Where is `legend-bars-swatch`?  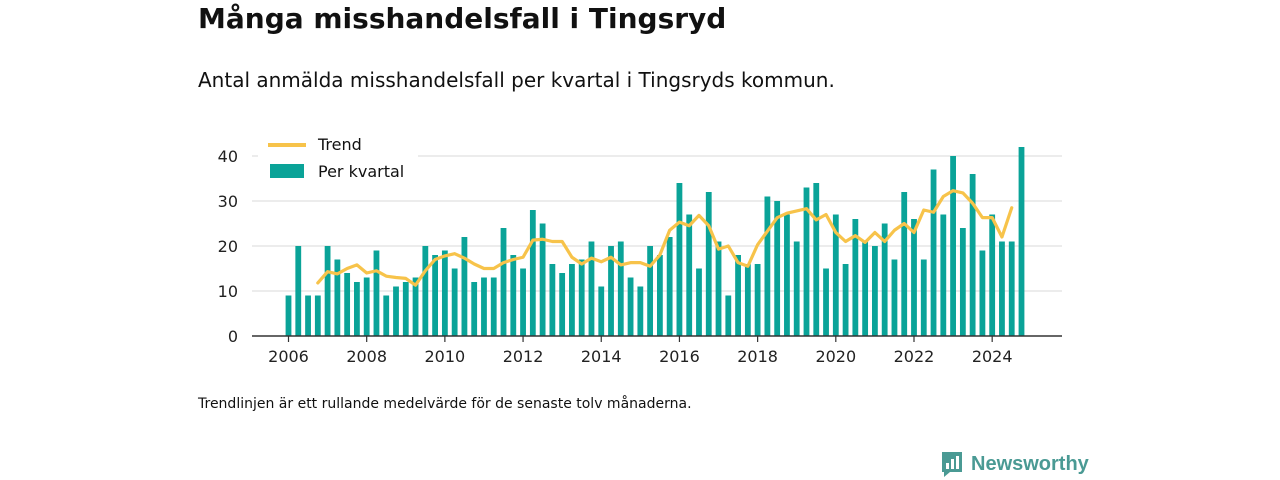
legend-bars-swatch is located at coordinates (287, 171).